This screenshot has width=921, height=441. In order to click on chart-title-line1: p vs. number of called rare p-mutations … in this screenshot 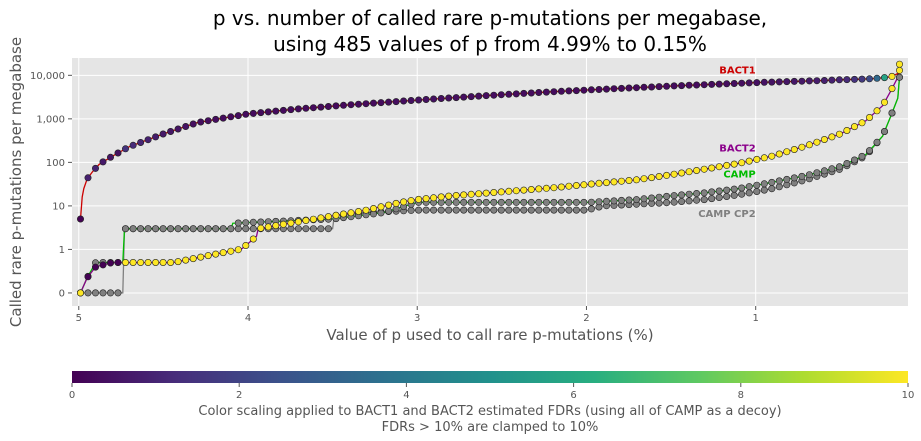, I will do `click(490, 18)`.